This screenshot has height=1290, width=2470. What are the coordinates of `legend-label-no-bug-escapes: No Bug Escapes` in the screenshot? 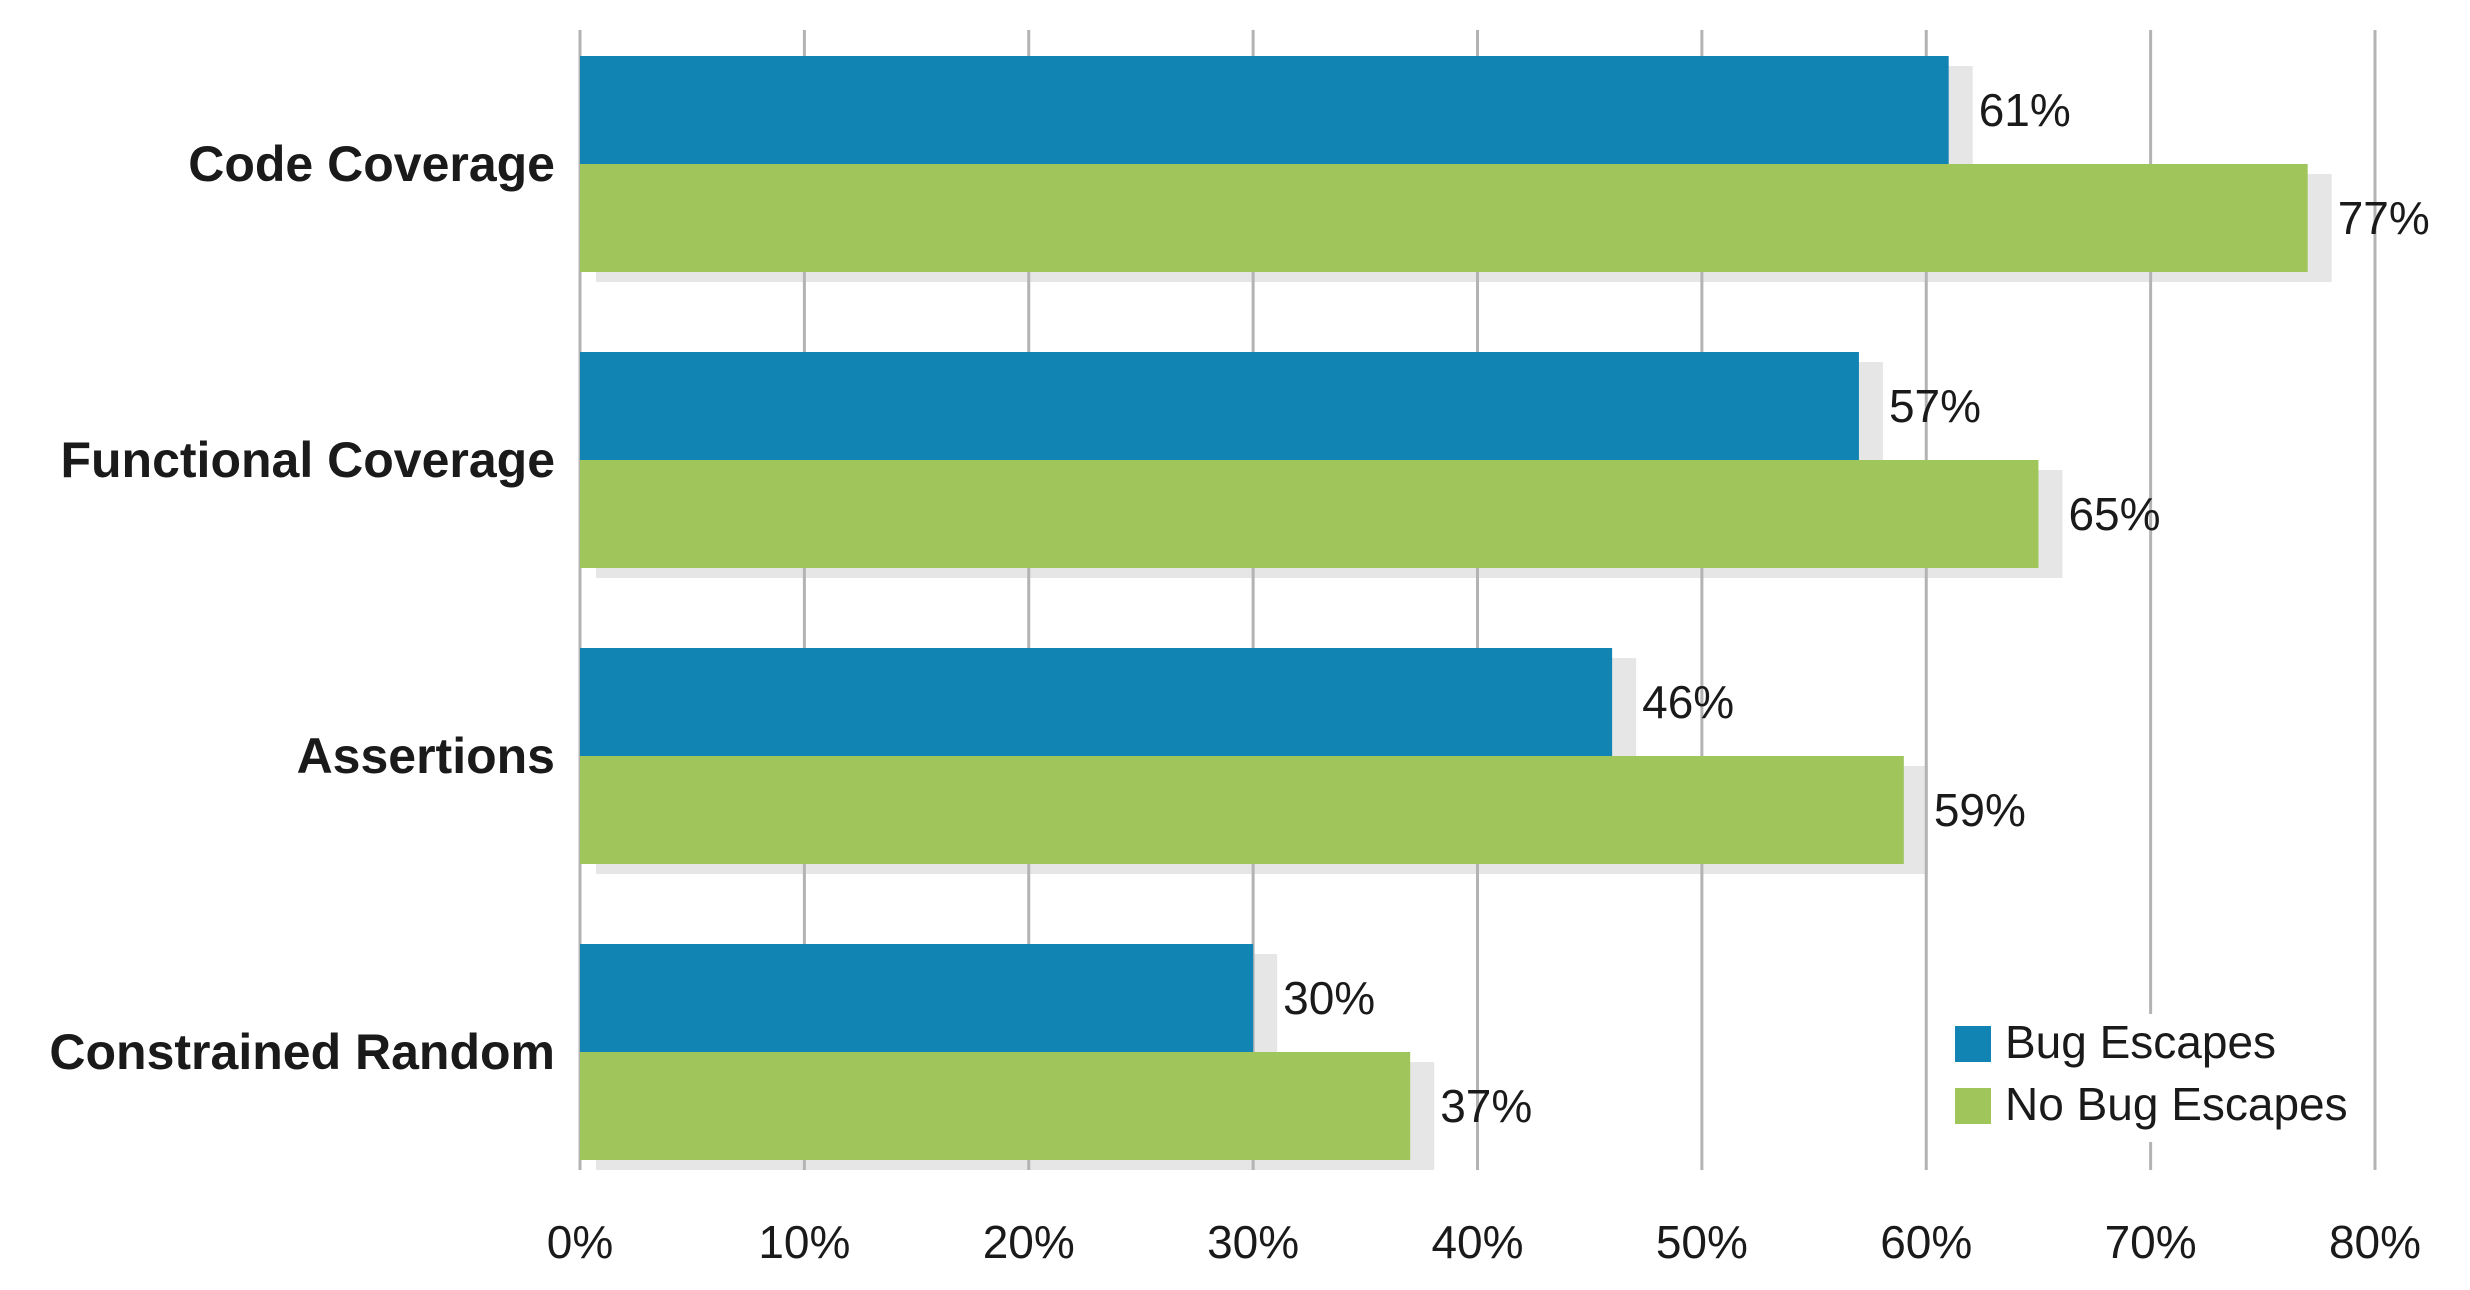 It's located at (2176, 1104).